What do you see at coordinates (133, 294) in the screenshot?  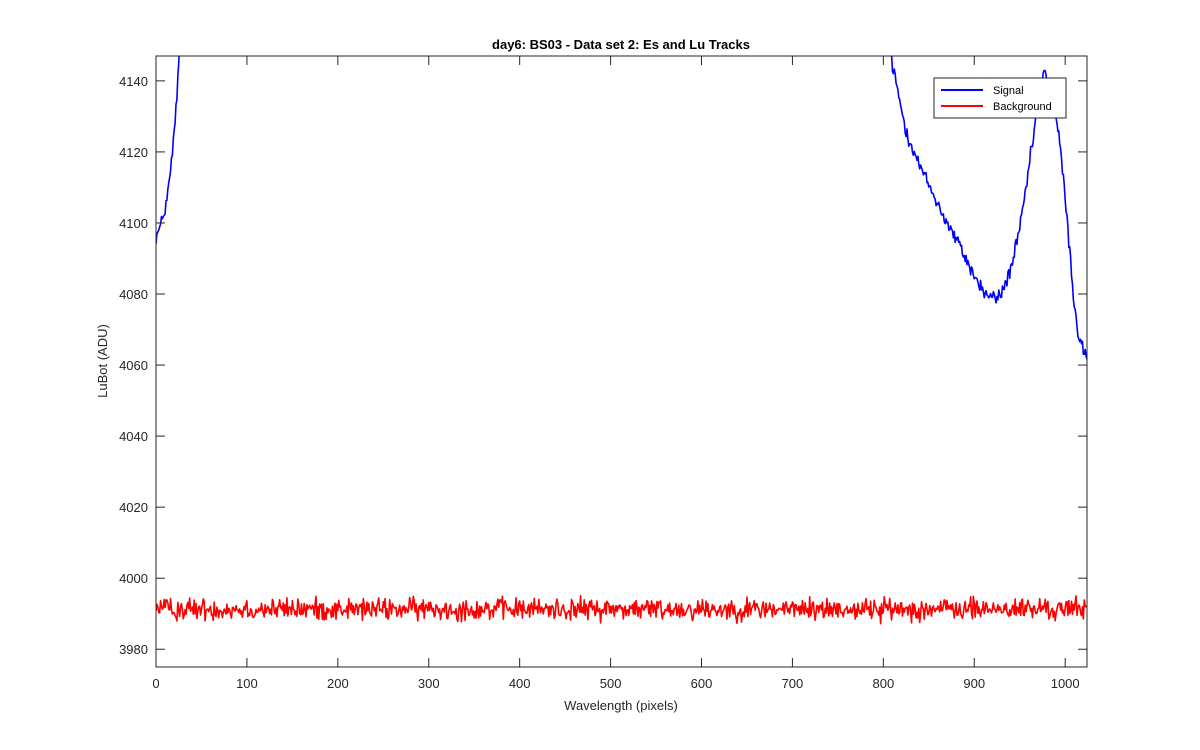 I see `y-tick-label: 4080` at bounding box center [133, 294].